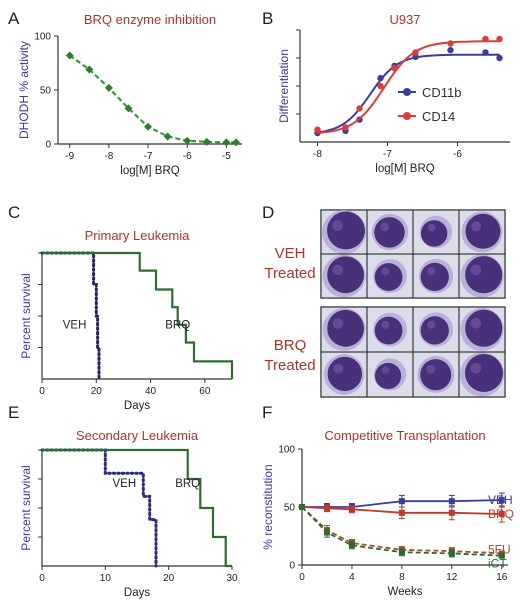 The image size is (520, 608). I want to click on chart-title: Secondary Leukemia, so click(137, 435).